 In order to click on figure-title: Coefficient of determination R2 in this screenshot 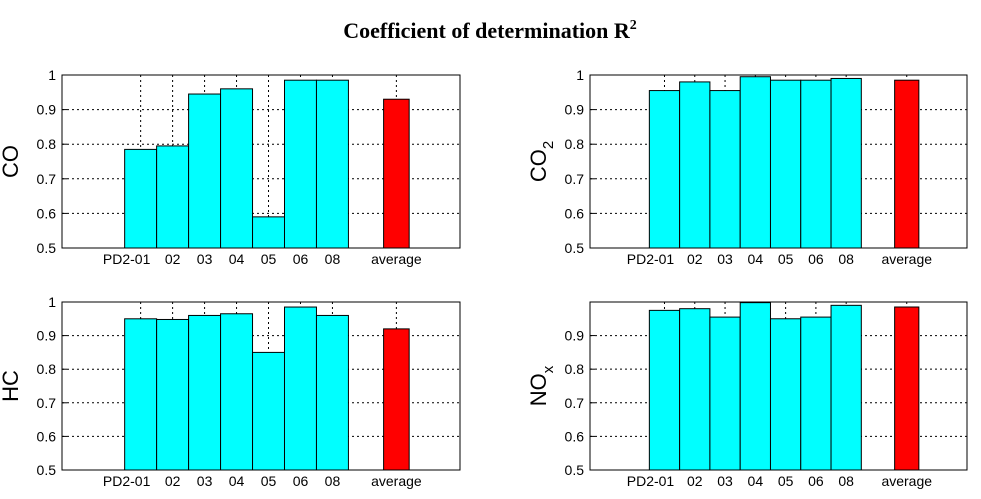, I will do `click(490, 30)`.